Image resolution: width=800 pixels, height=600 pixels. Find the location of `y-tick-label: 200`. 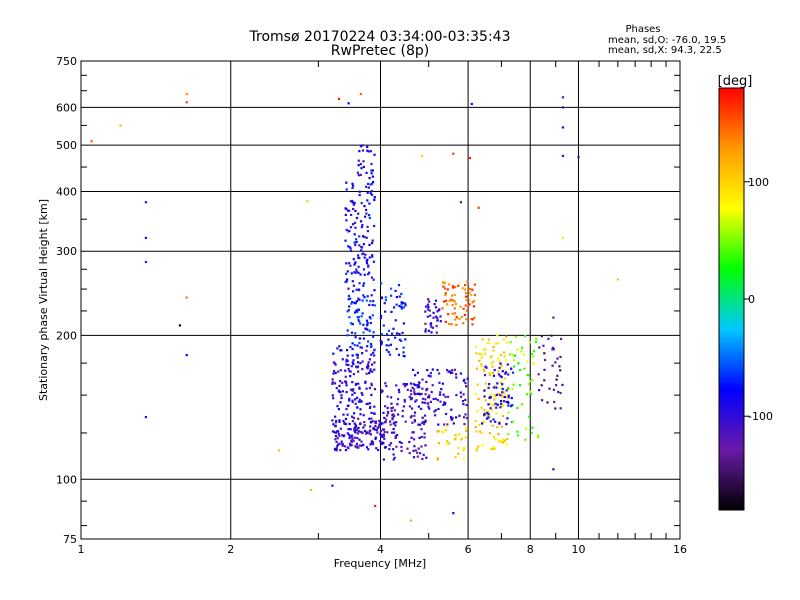

y-tick-label: 200 is located at coordinates (66, 335).